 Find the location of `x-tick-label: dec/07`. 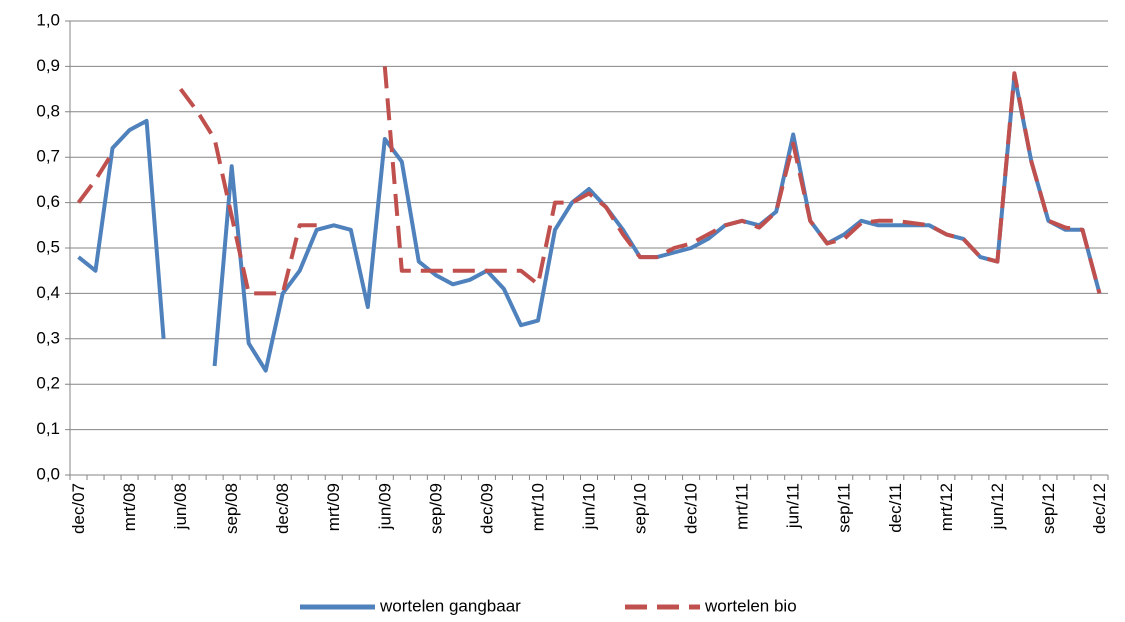

x-tick-label: dec/07 is located at coordinates (78, 508).